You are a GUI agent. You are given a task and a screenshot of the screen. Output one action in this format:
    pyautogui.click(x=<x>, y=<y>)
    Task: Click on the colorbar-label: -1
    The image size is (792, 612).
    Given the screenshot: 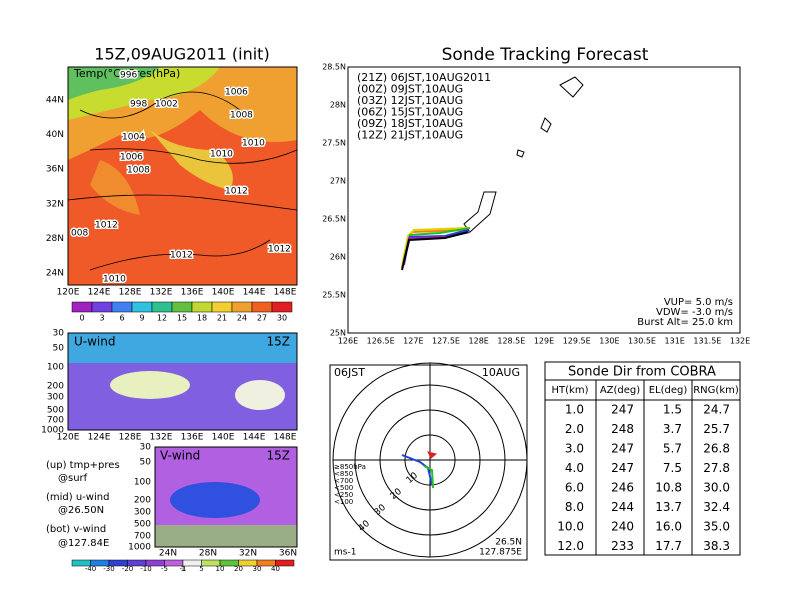 What is the action you would take?
    pyautogui.click(x=183, y=569)
    